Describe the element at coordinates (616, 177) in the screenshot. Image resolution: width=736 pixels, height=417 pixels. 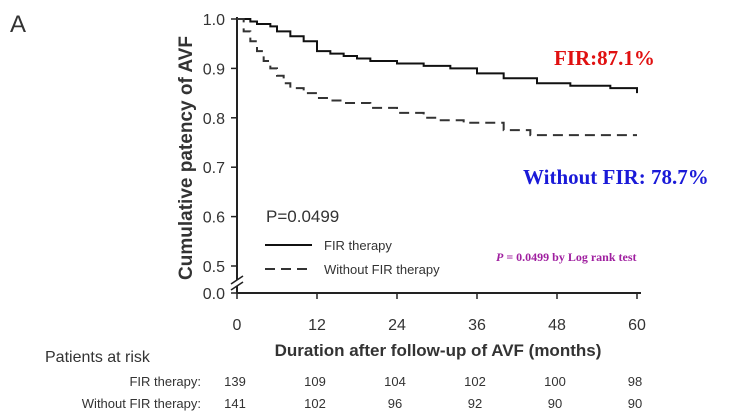
I see `without-fir-rate-annotation: Without FIR: 78.7%` at that location.